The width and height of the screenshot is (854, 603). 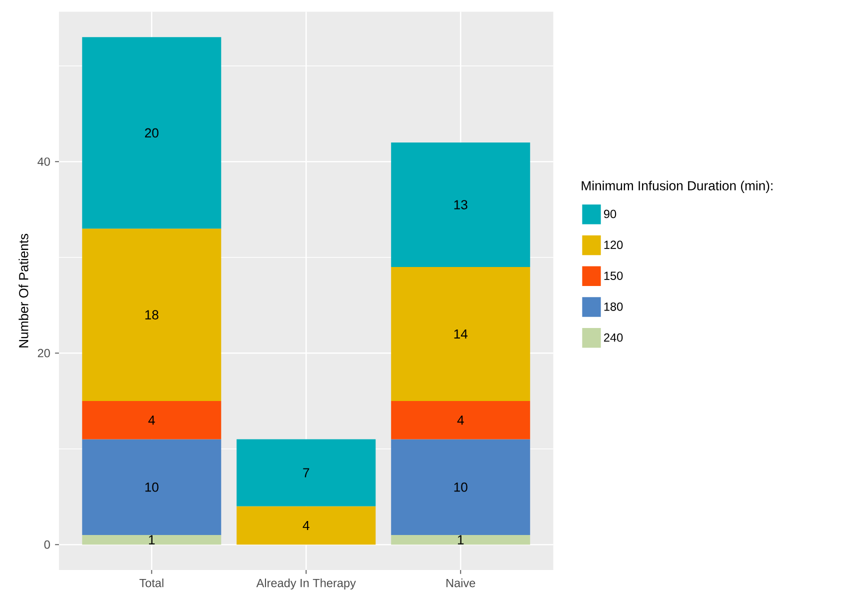 I want to click on data-label: 13, so click(x=461, y=205).